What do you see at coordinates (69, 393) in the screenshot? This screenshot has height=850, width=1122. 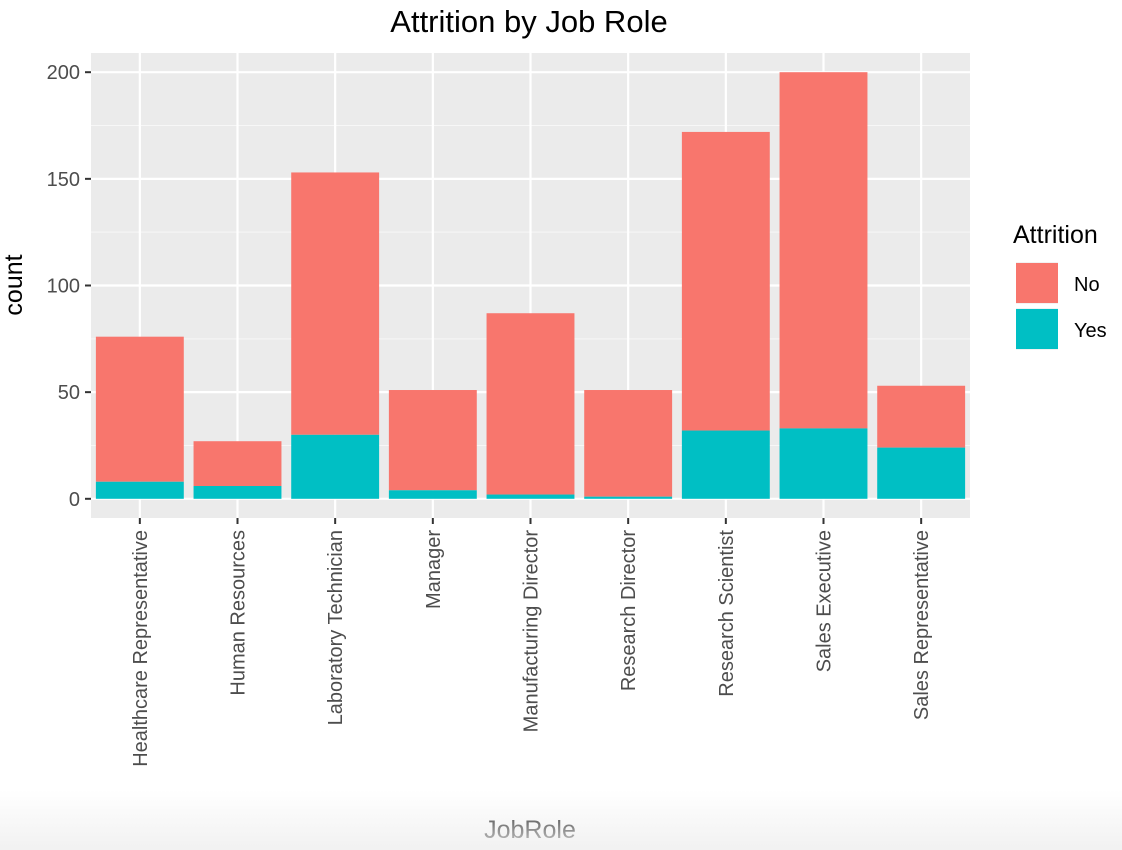 I see `y-tick-label: 50` at bounding box center [69, 393].